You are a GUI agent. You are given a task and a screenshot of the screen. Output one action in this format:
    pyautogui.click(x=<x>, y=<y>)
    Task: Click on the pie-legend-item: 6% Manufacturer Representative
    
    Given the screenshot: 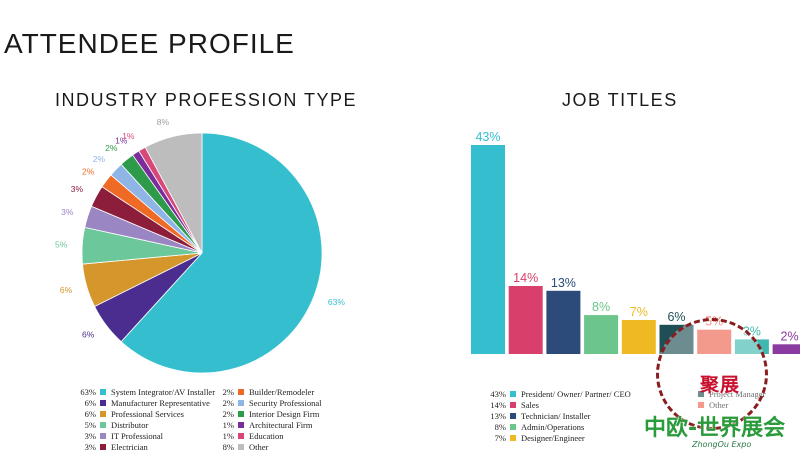 What is the action you would take?
    pyautogui.click(x=142, y=403)
    